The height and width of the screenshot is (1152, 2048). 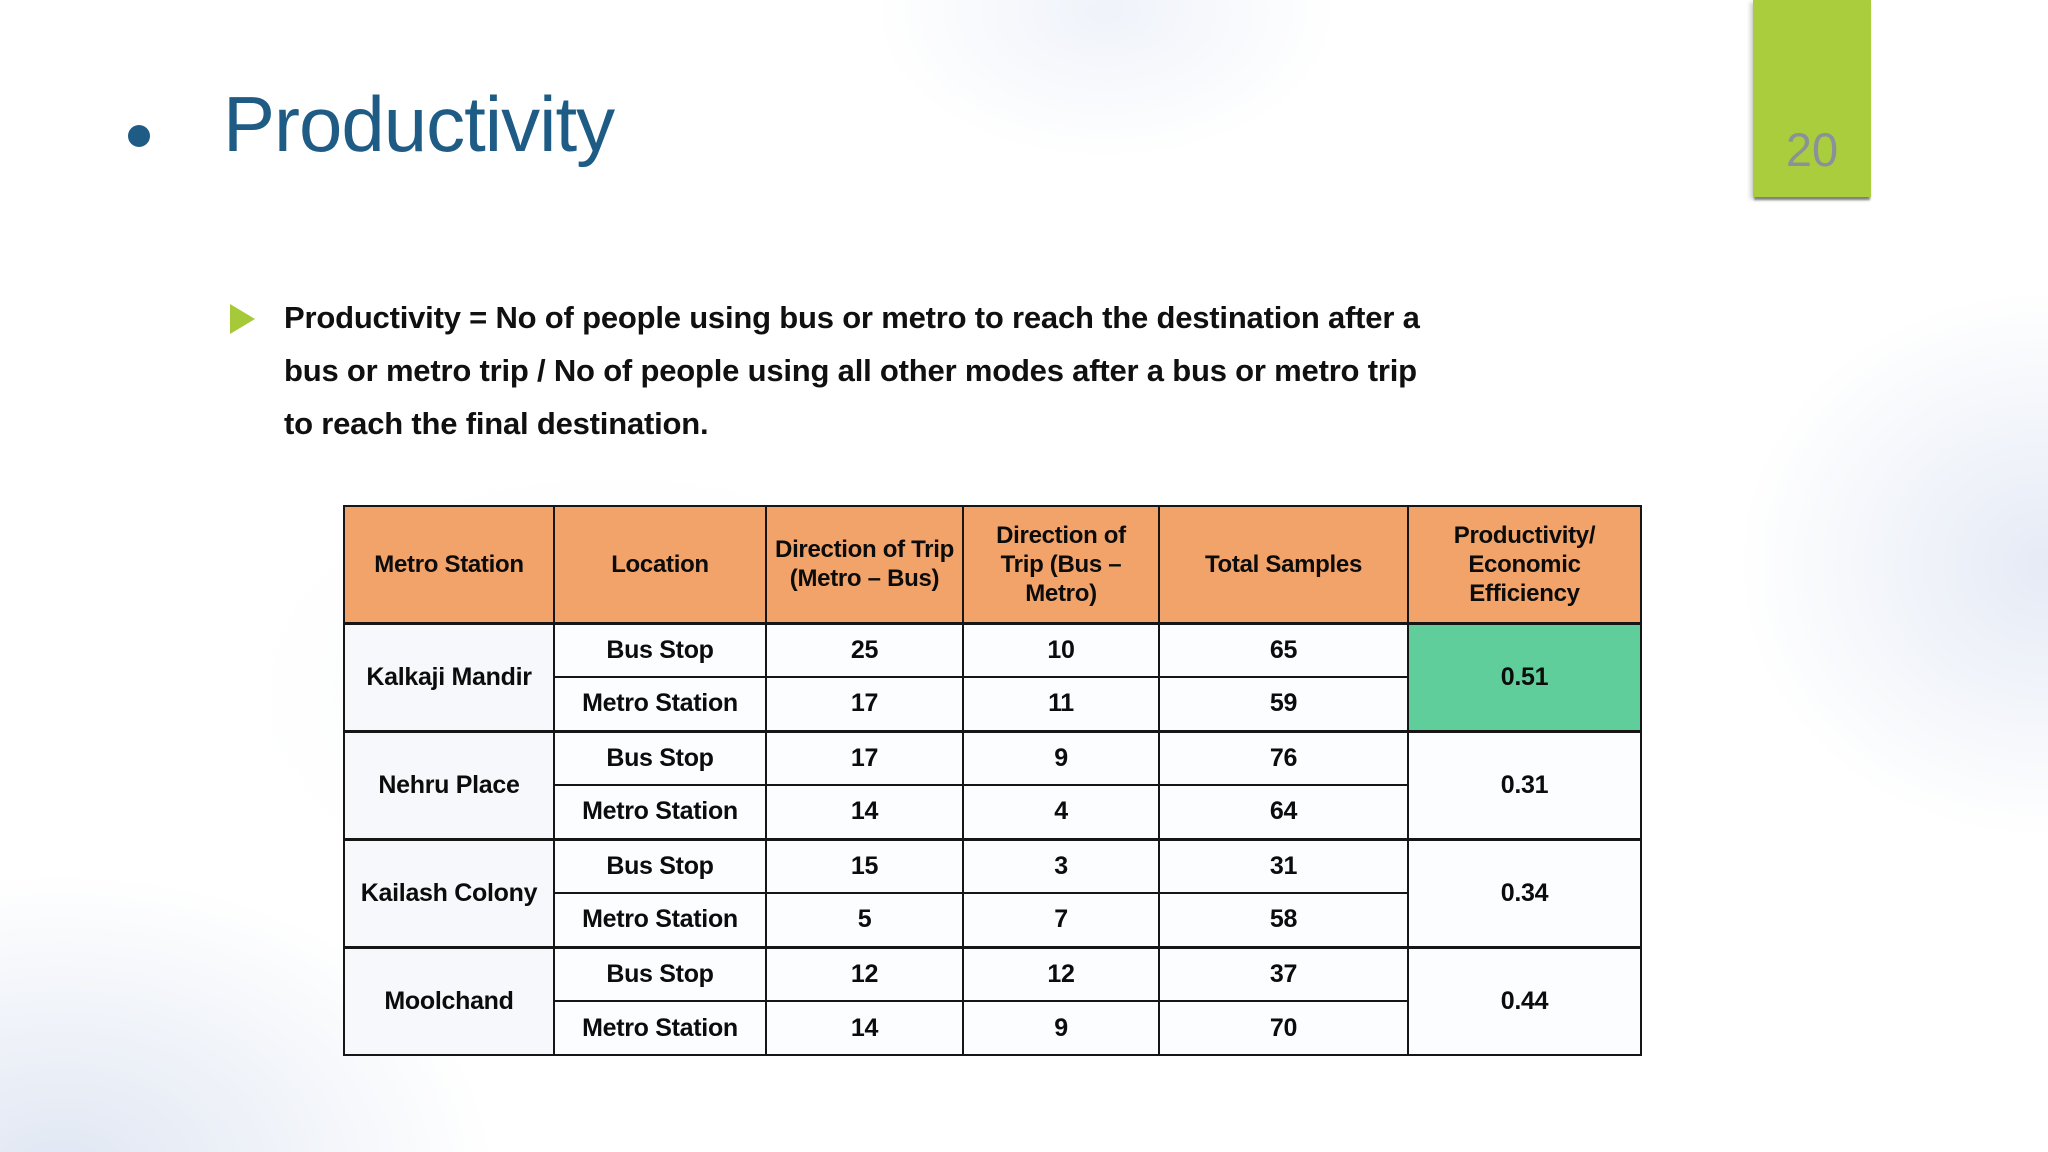 I want to click on table-row: Metro Station 14 9 70, so click(x=992, y=1028).